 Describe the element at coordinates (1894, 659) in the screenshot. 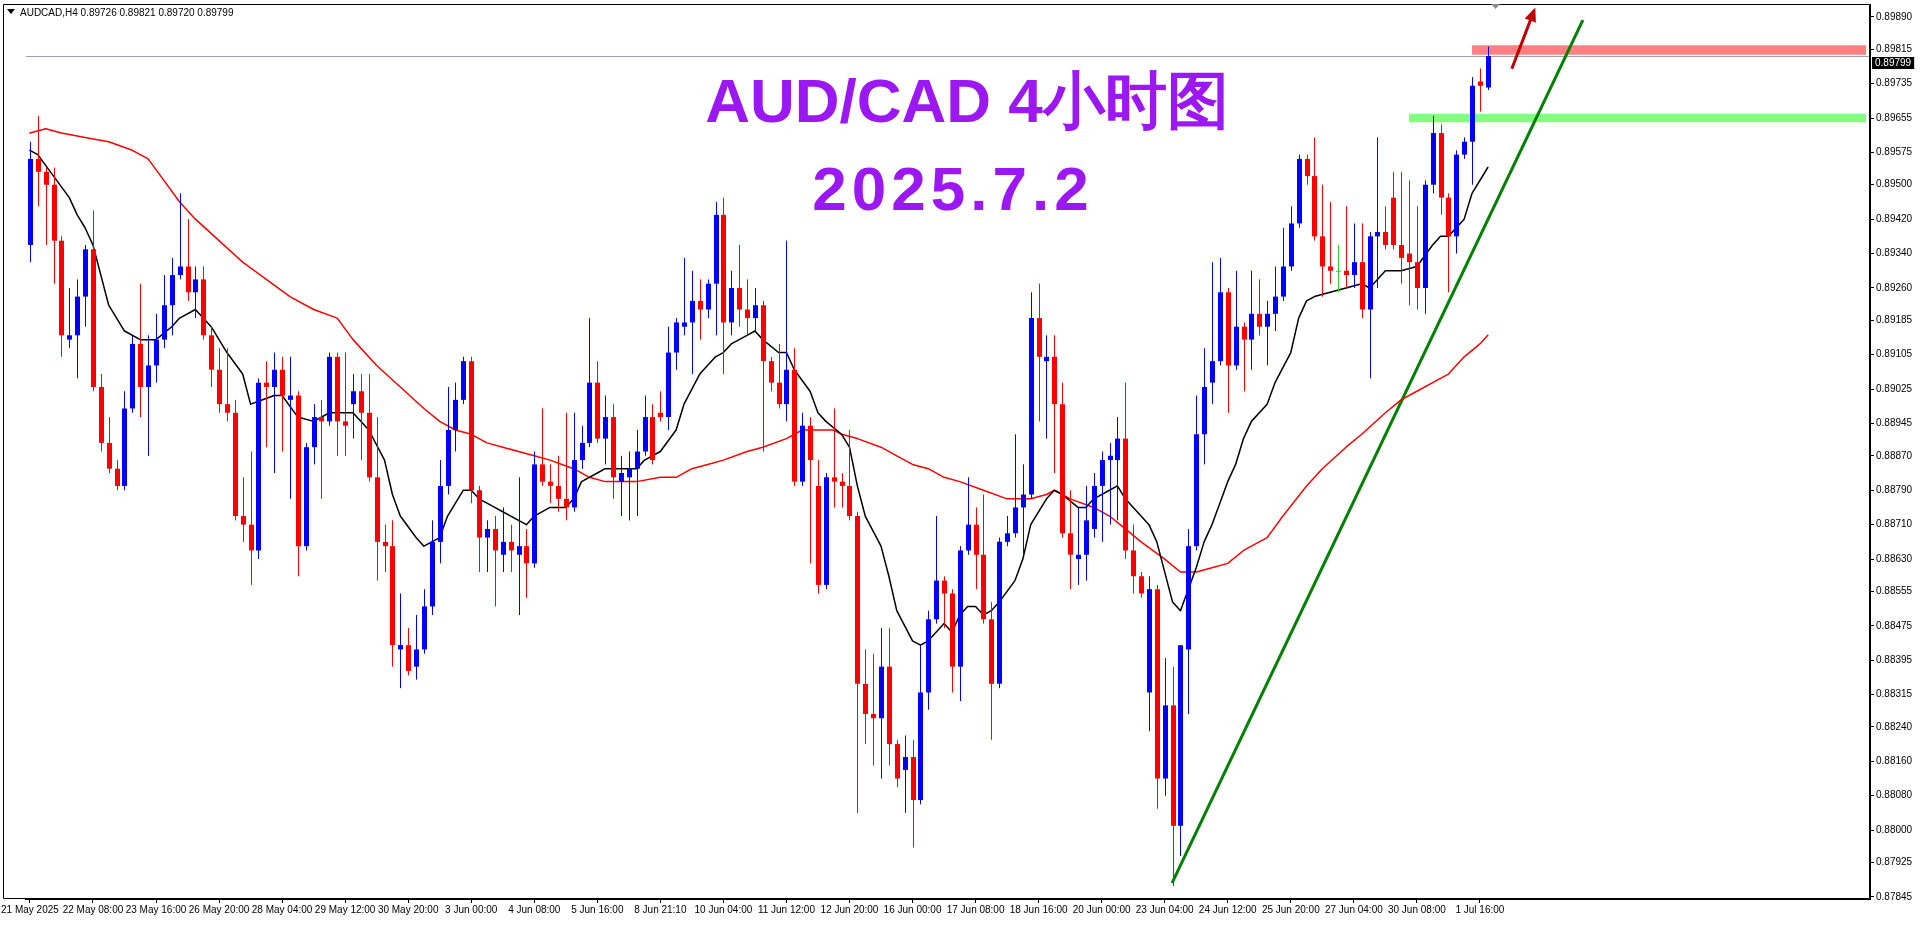

I see `y-tick-label: 0.88395` at that location.